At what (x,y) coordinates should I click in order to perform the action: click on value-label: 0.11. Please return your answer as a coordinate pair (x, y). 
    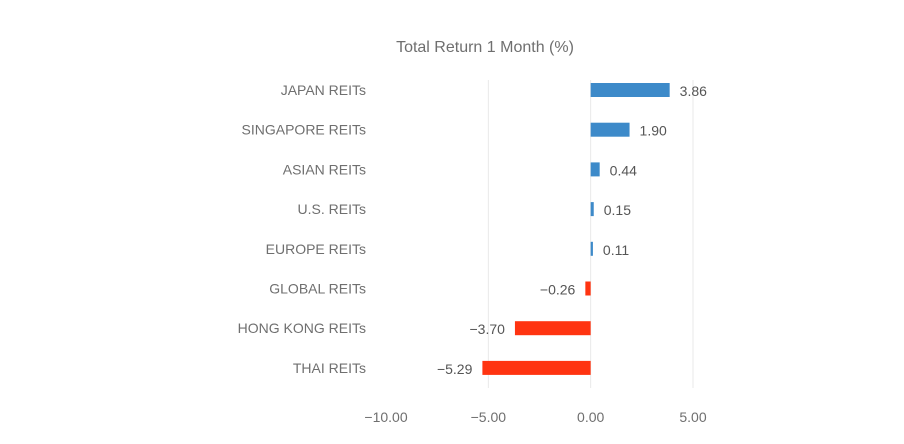
    Looking at the image, I should click on (616, 250).